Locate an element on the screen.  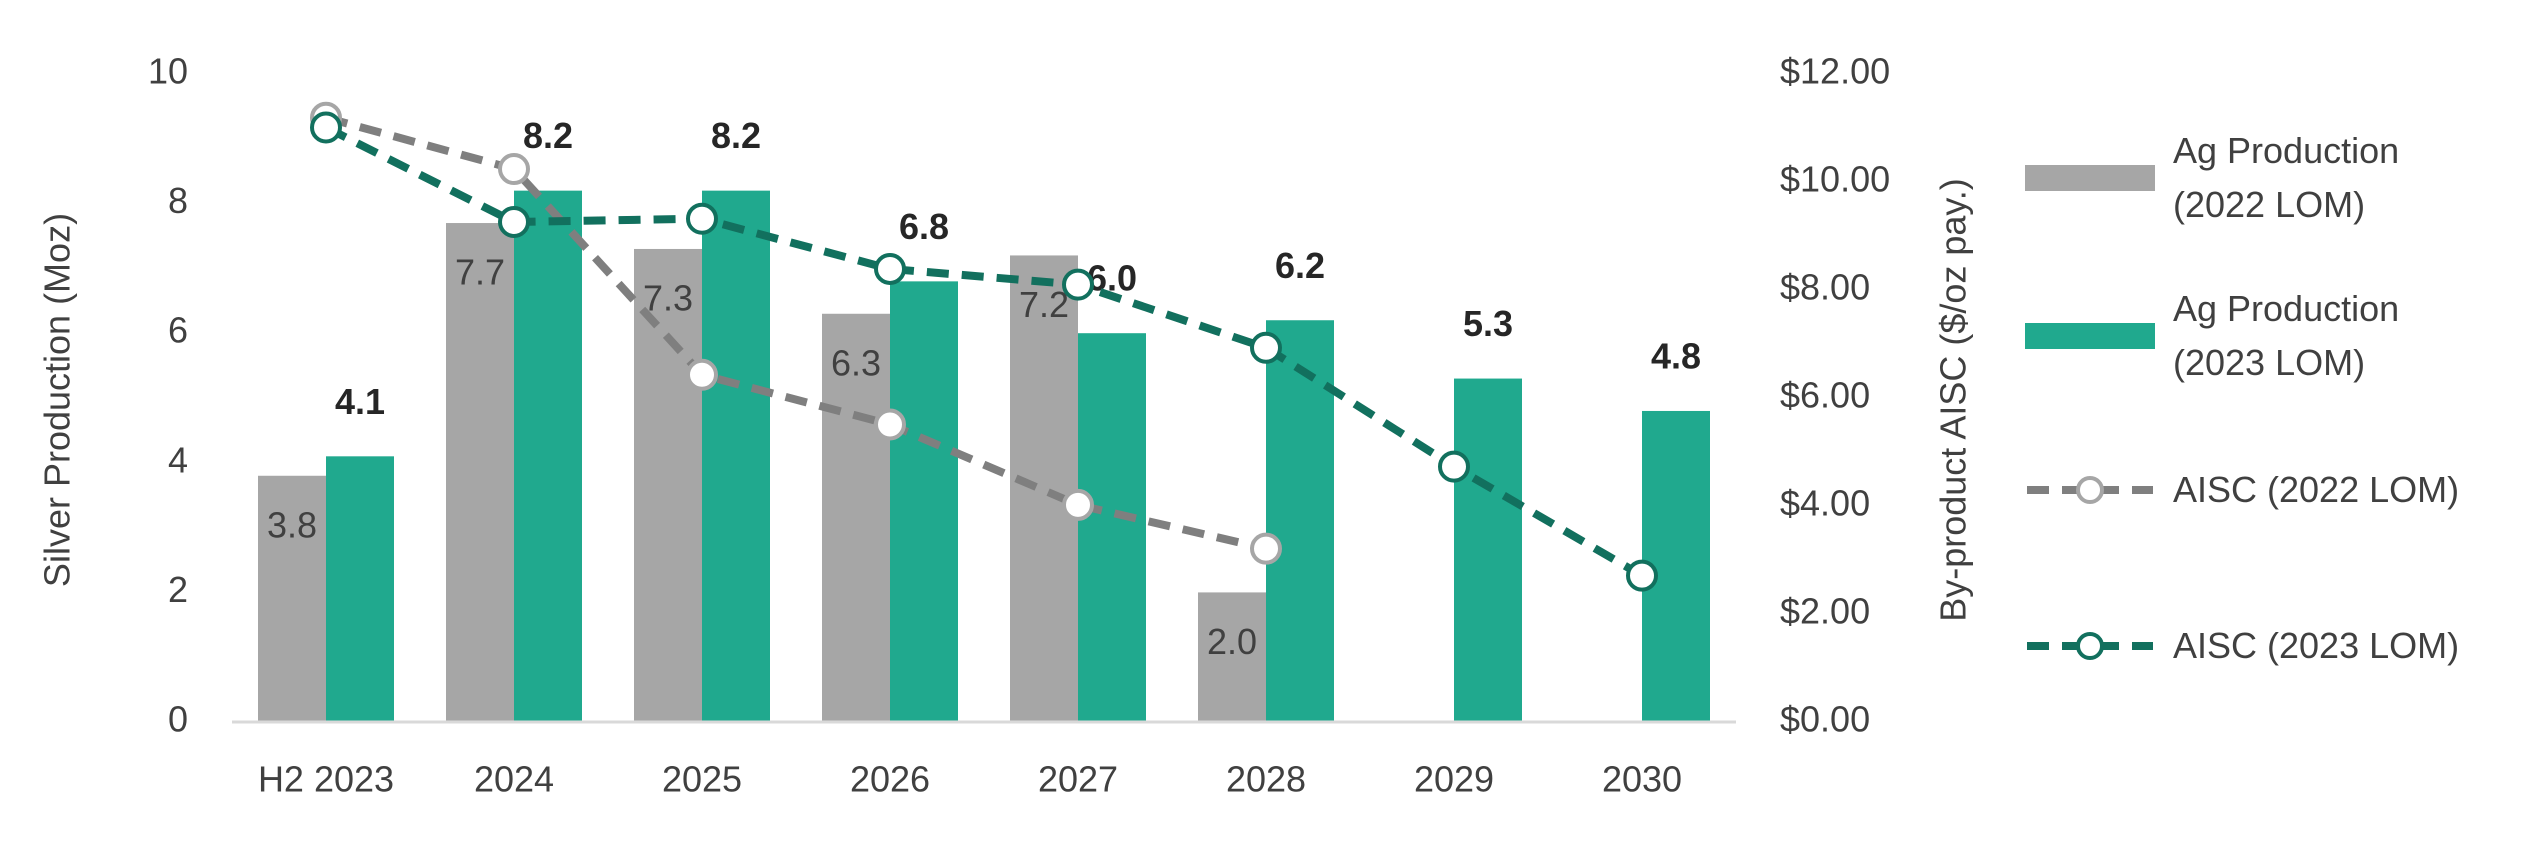
x-tick-label: 2030 is located at coordinates (1642, 779).